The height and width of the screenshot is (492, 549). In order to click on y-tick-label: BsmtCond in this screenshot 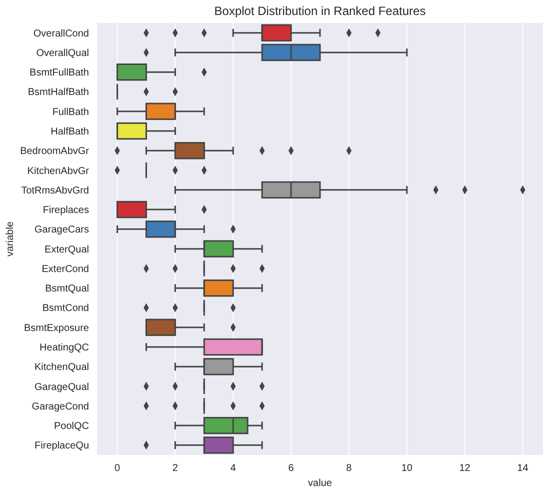, I will do `click(65, 308)`.